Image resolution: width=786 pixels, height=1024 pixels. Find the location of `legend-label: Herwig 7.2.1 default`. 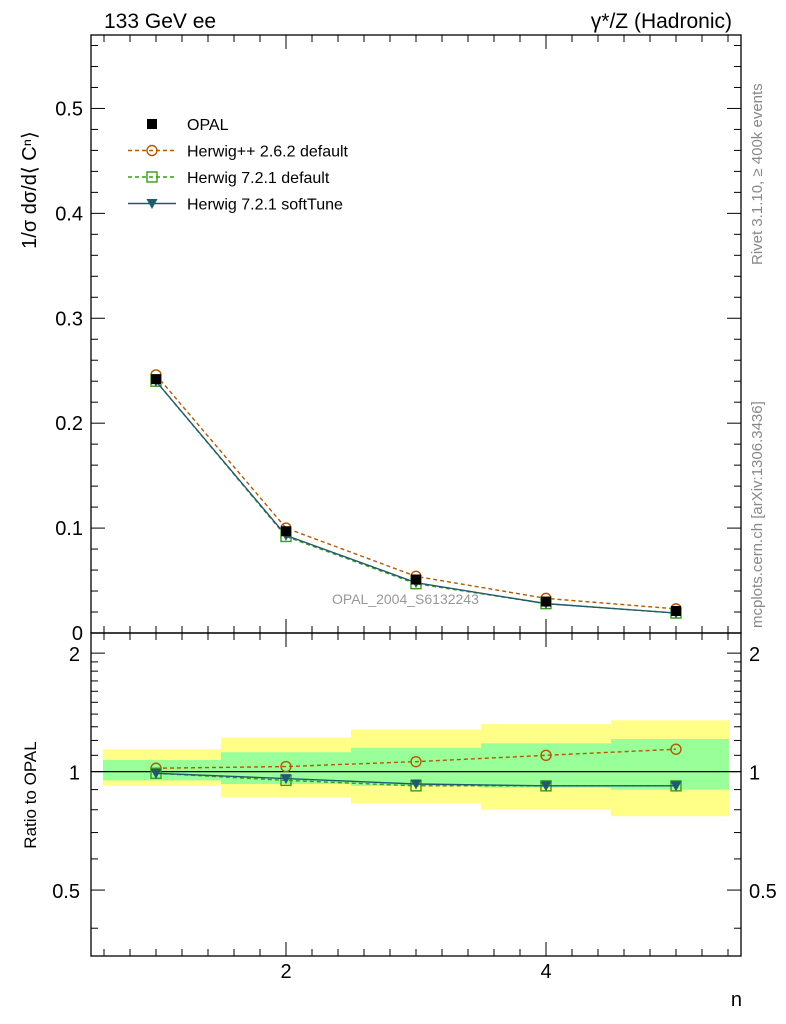

legend-label: Herwig 7.2.1 default is located at coordinates (258, 178).